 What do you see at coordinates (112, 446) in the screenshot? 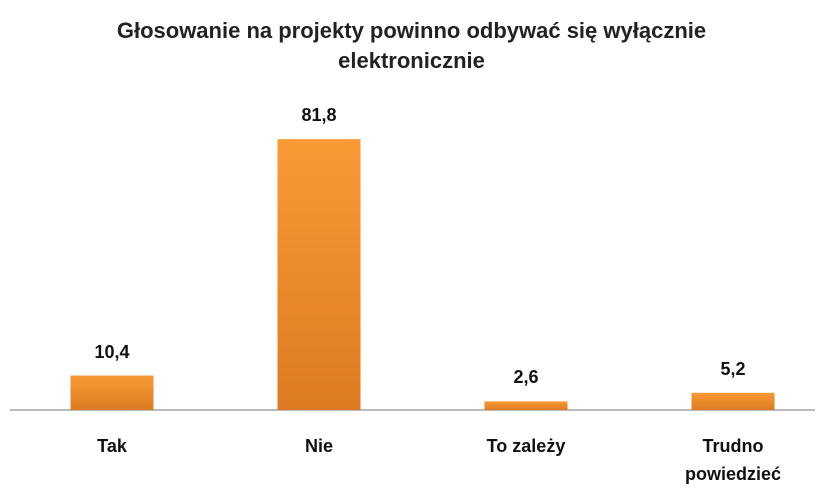
I see `x-tick-label: Tak` at bounding box center [112, 446].